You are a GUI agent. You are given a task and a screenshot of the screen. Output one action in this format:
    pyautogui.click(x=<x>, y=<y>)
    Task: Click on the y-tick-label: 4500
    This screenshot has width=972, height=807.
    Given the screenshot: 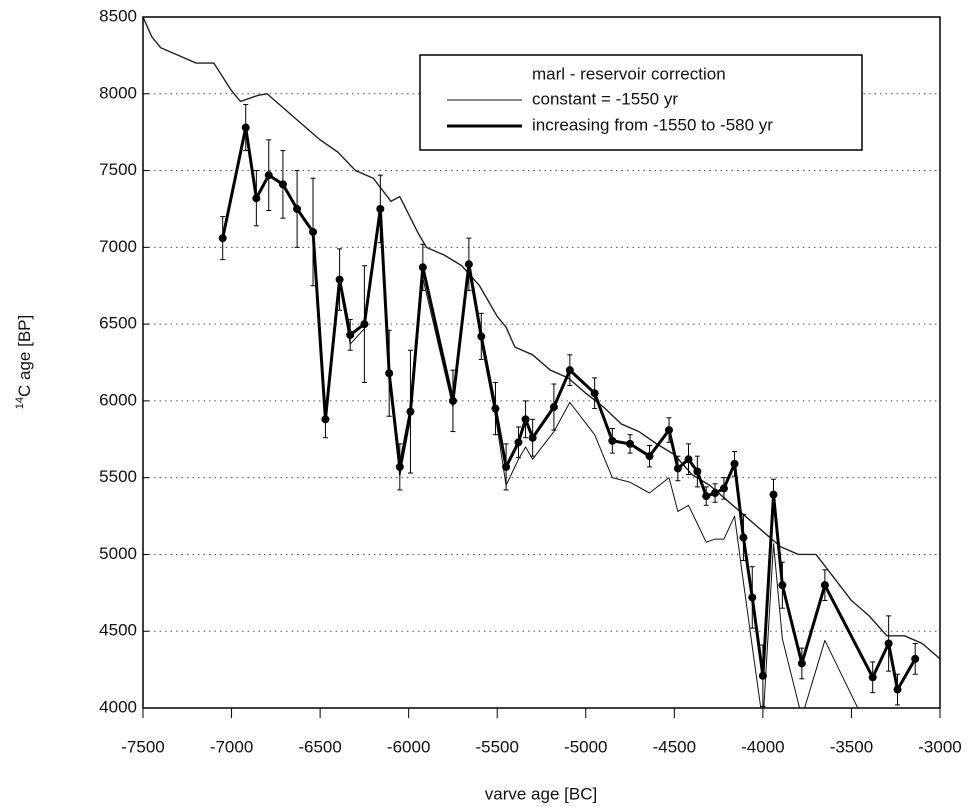 What is the action you would take?
    pyautogui.click(x=118, y=630)
    